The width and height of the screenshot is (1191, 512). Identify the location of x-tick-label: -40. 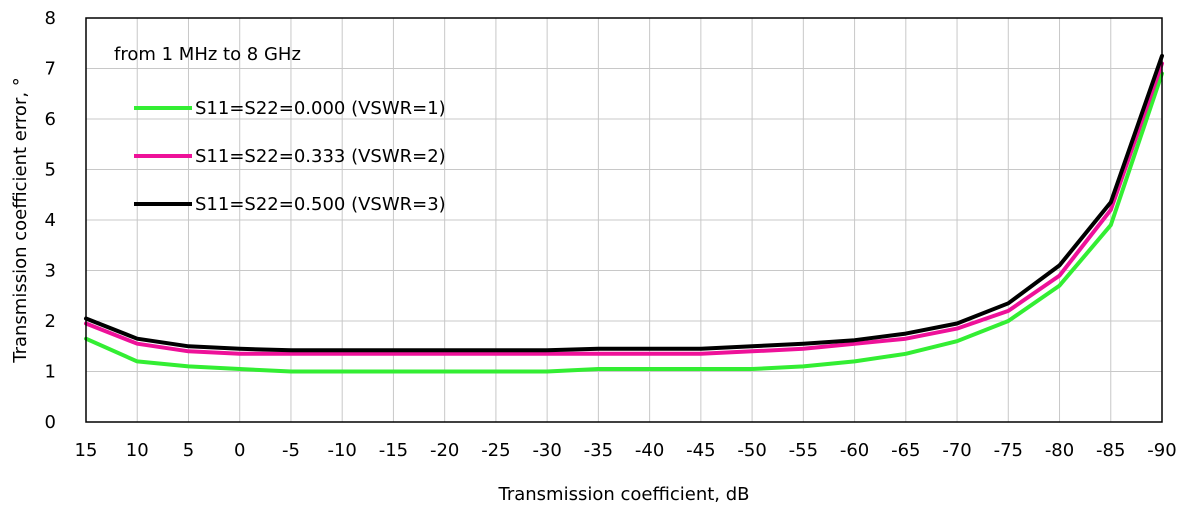
(649, 450).